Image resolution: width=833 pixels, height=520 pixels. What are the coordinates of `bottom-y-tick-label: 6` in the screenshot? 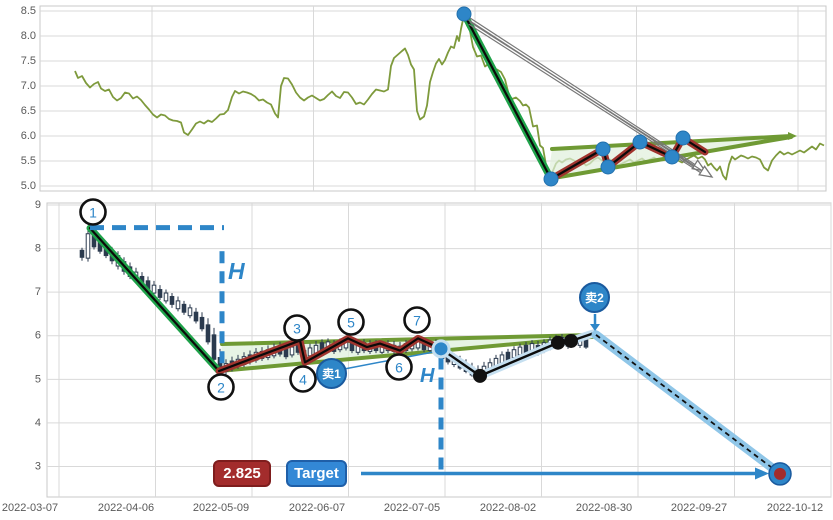 It's located at (38, 336).